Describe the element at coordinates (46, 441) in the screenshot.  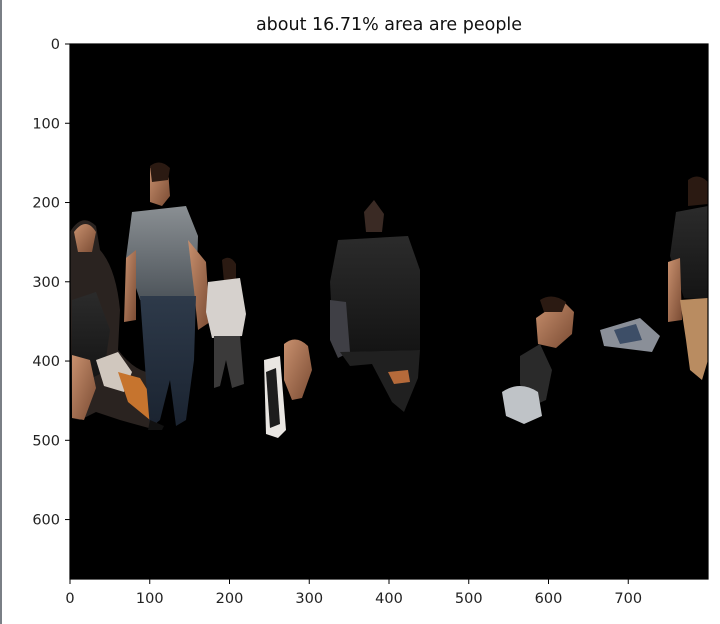
I see `y-tick-label: 500` at that location.